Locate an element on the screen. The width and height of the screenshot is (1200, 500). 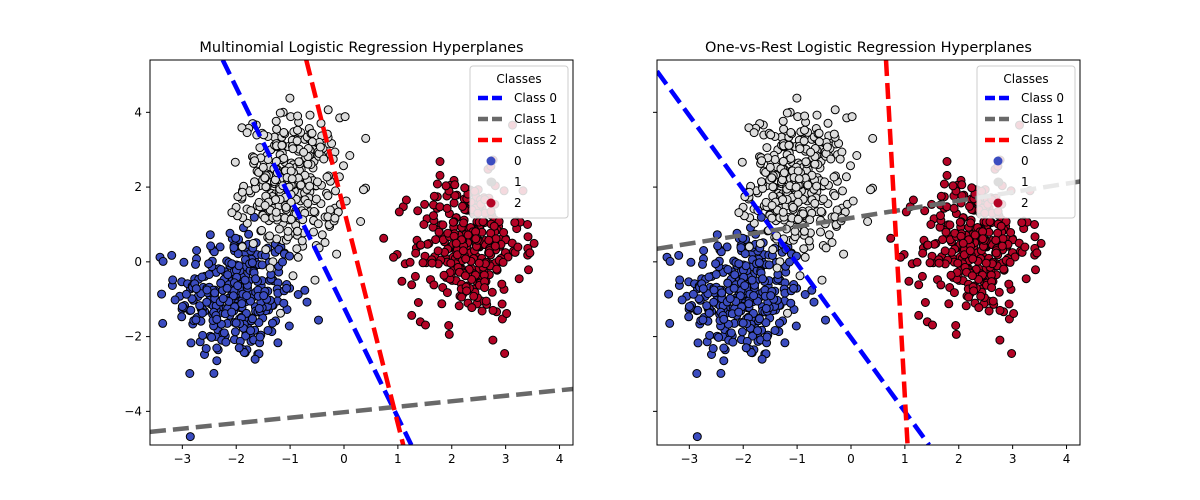
legend-label: 0 is located at coordinates (518, 161).